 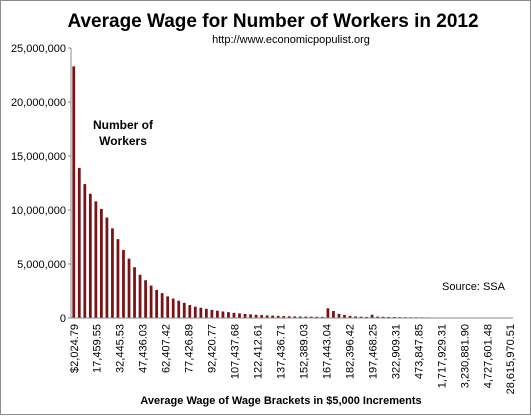 What do you see at coordinates (41, 265) in the screenshot?
I see `y-tick-label: 5,000,000` at bounding box center [41, 265].